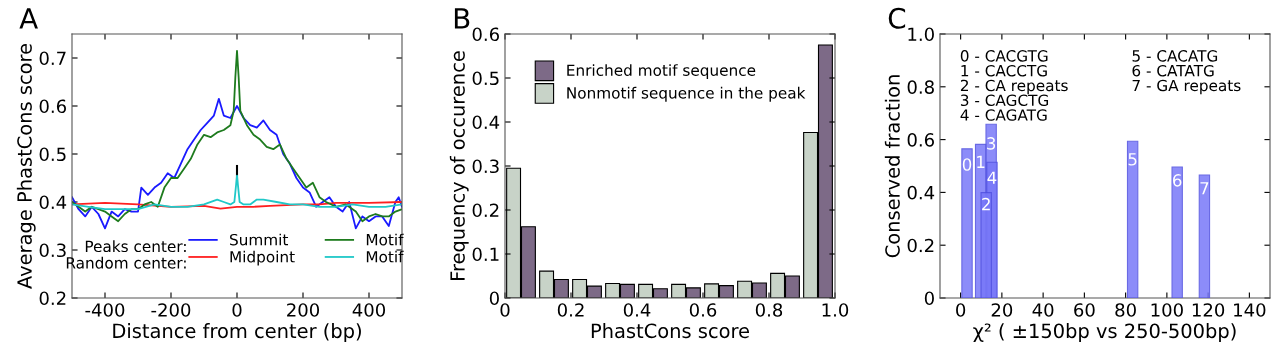 This screenshot has width=1280, height=345. What do you see at coordinates (52, 58) in the screenshot?
I see `y-tick-label: 0.7` at bounding box center [52, 58].